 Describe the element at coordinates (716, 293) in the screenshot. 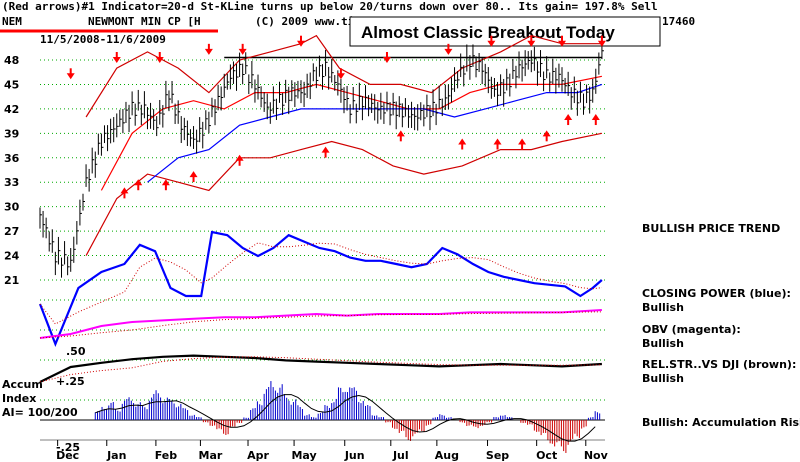

I see `closing-power-title: CLOSING POWER (blue):` at that location.